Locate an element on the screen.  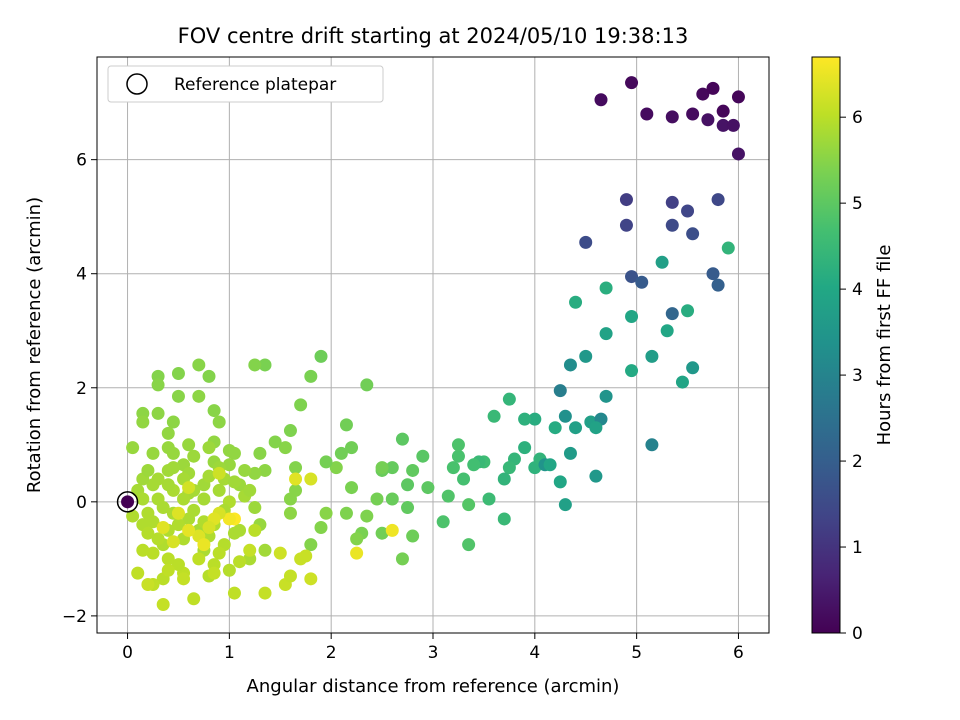
legend-box is located at coordinates (245, 84).